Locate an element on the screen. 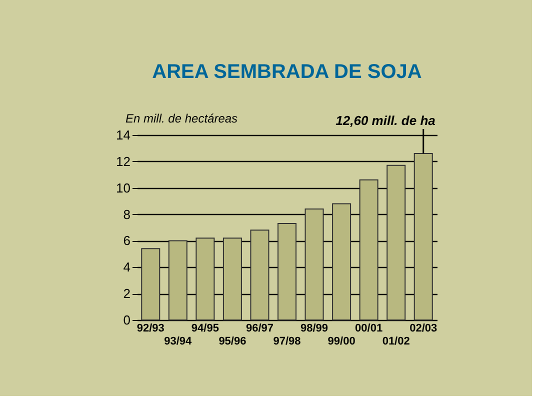  y-tick-label: 8 is located at coordinates (126, 214).